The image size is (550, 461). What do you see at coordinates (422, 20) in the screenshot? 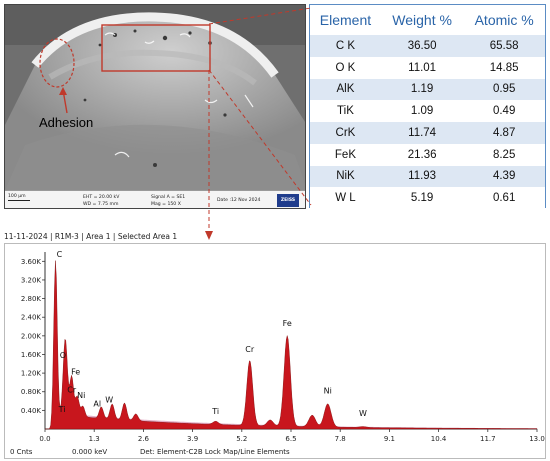
I see `header-weight: Weight %` at bounding box center [422, 20].